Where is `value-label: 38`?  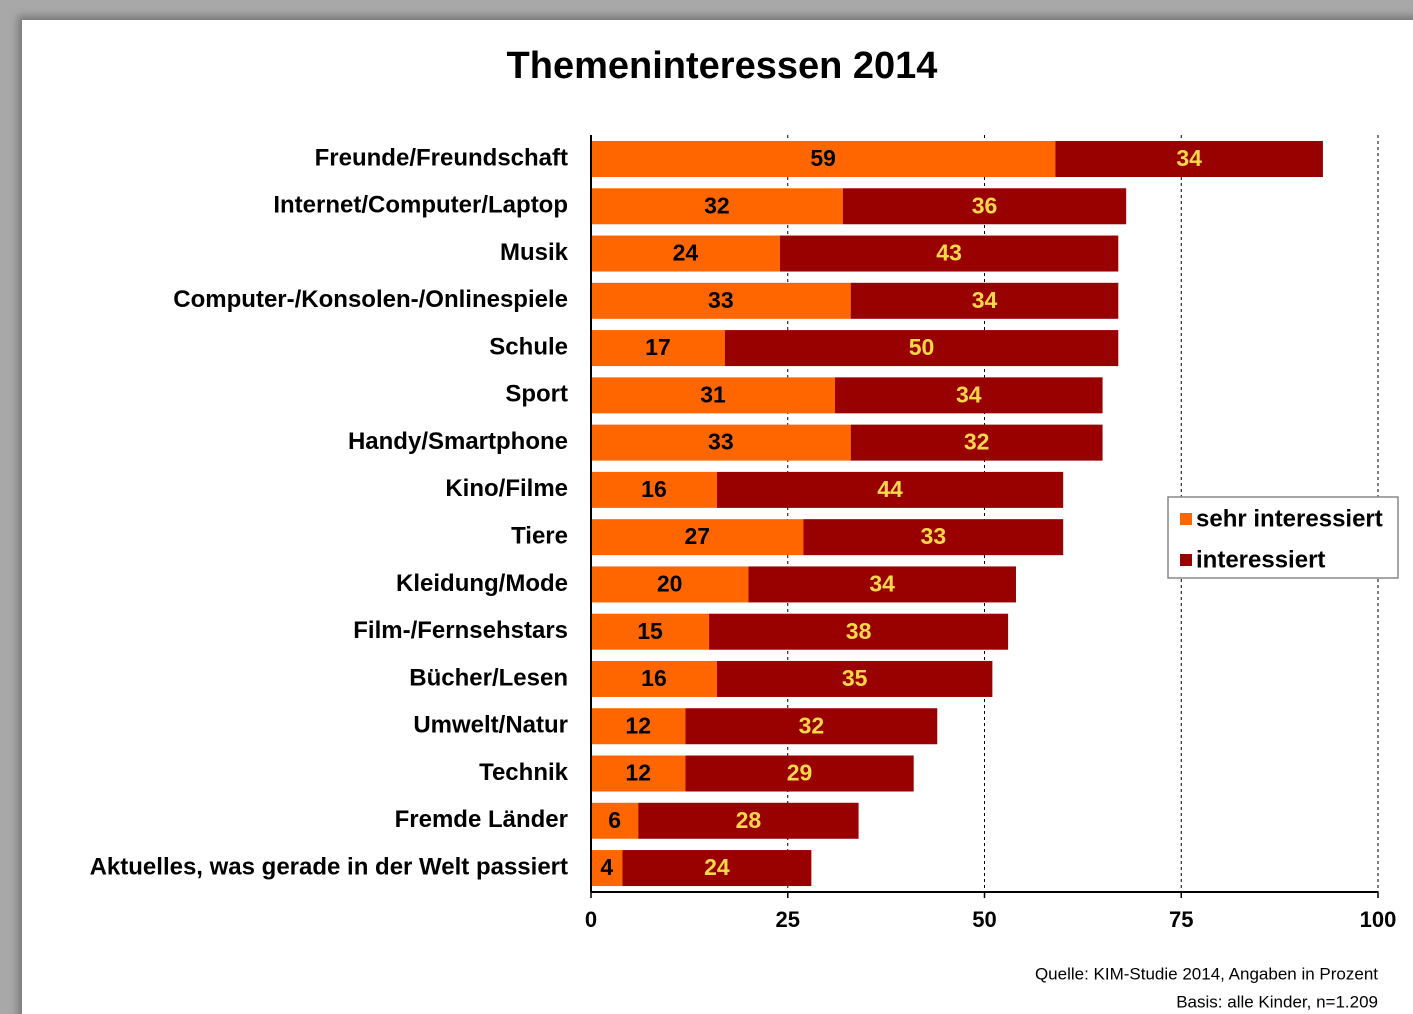 value-label: 38 is located at coordinates (859, 631).